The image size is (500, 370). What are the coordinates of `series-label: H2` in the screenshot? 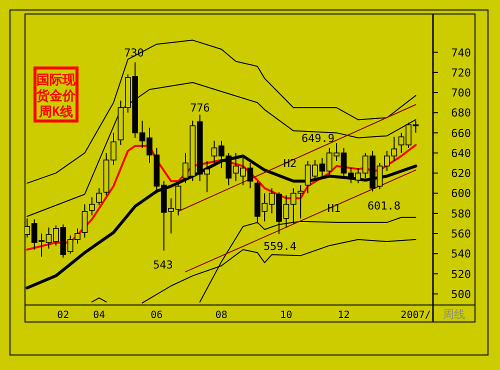 It's located at (290, 163).